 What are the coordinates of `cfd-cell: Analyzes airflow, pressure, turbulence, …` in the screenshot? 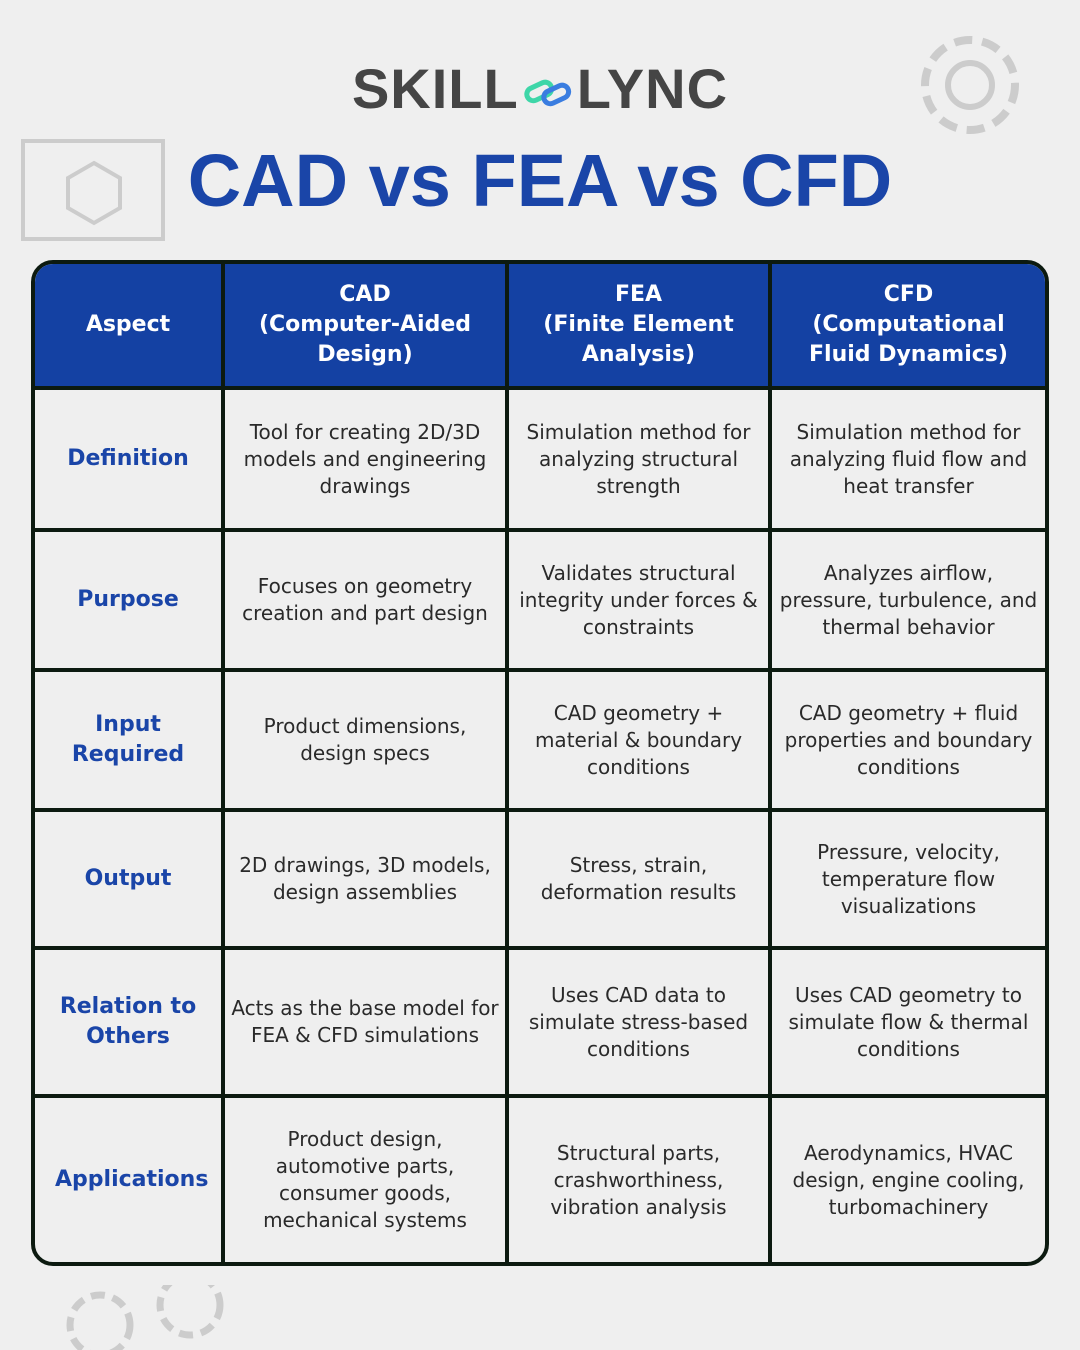 It's located at (908, 602).